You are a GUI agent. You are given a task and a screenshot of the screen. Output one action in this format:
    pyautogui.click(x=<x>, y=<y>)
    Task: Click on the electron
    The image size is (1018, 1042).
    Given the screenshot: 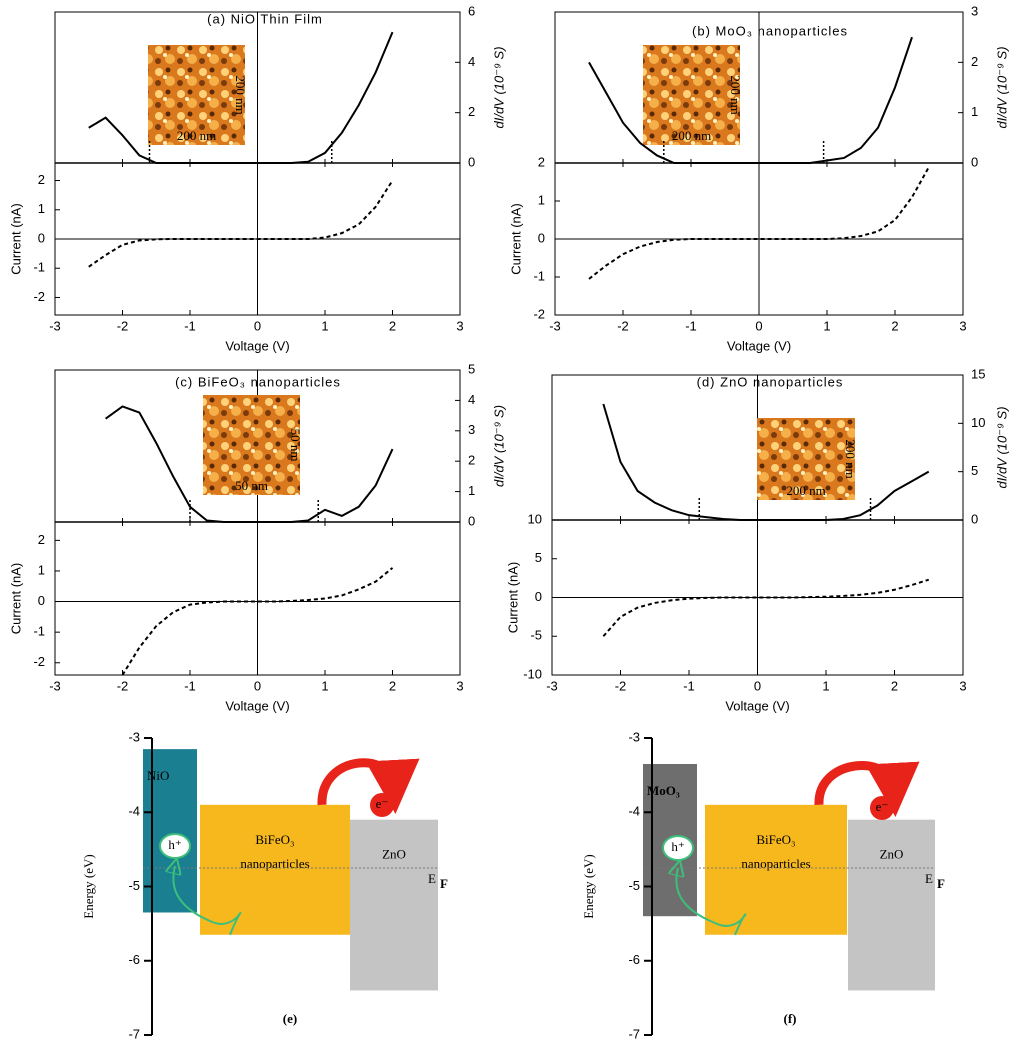 What is the action you would take?
    pyautogui.click(x=382, y=805)
    